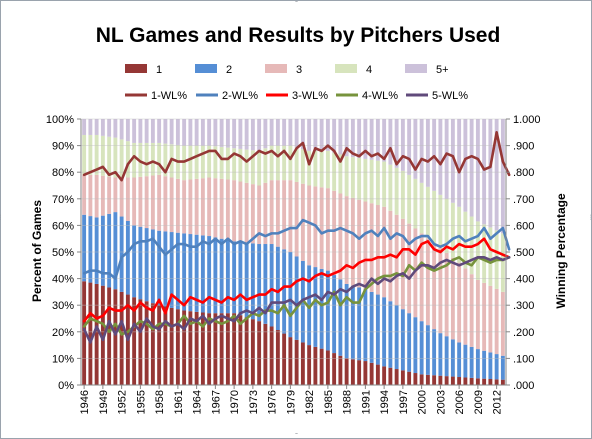 The width and height of the screenshot is (592, 439). Describe the element at coordinates (296, 280) in the screenshot. I see `line-3-WL%` at that location.